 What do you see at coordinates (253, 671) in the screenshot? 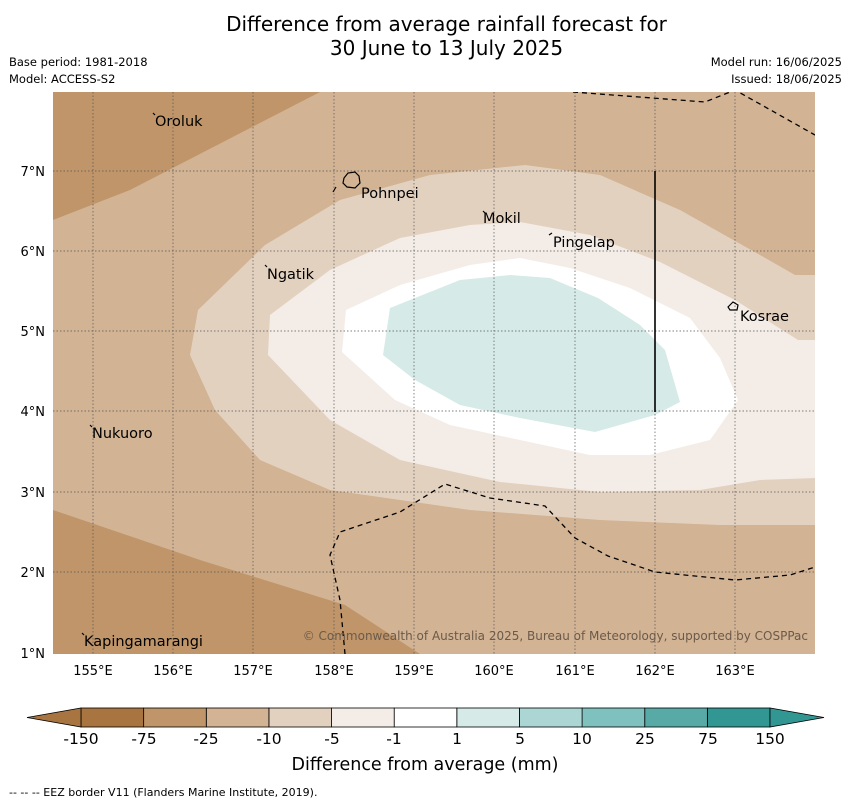
I see `lon-tick-label: 157°E` at bounding box center [253, 671].